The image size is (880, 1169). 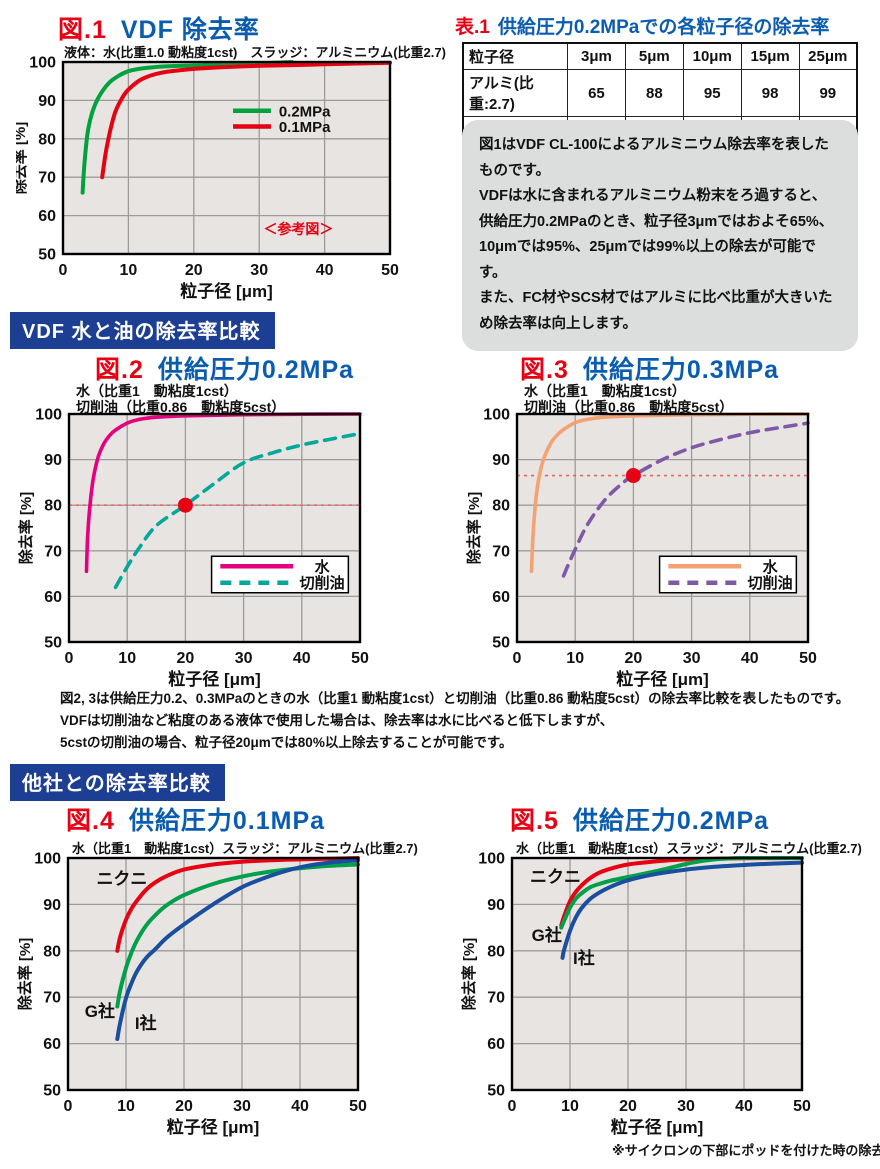 I want to click on fig4-heading: 図.4 供給圧力0.1MPa, so click(x=195, y=819).